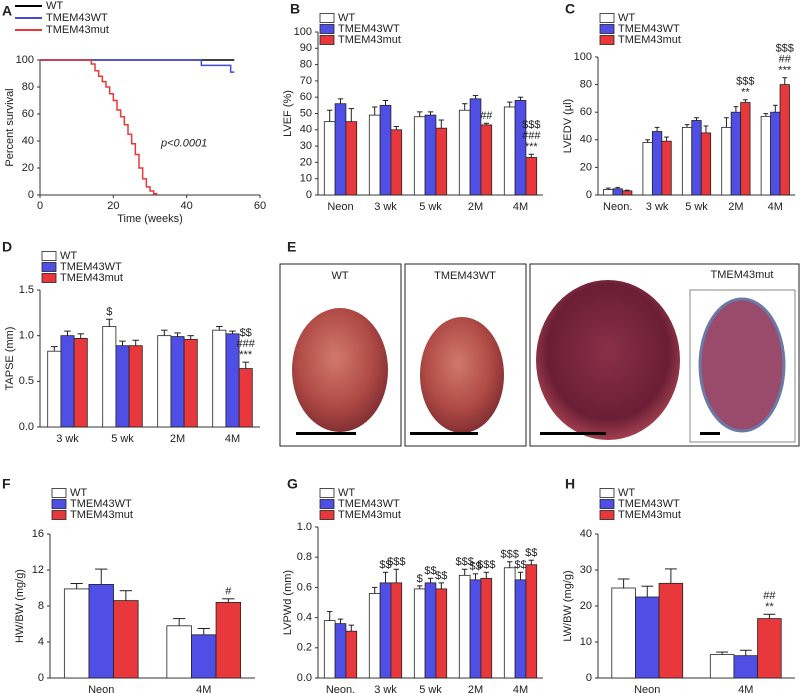  I want to click on y-tick-label: 50, so click(306, 113).